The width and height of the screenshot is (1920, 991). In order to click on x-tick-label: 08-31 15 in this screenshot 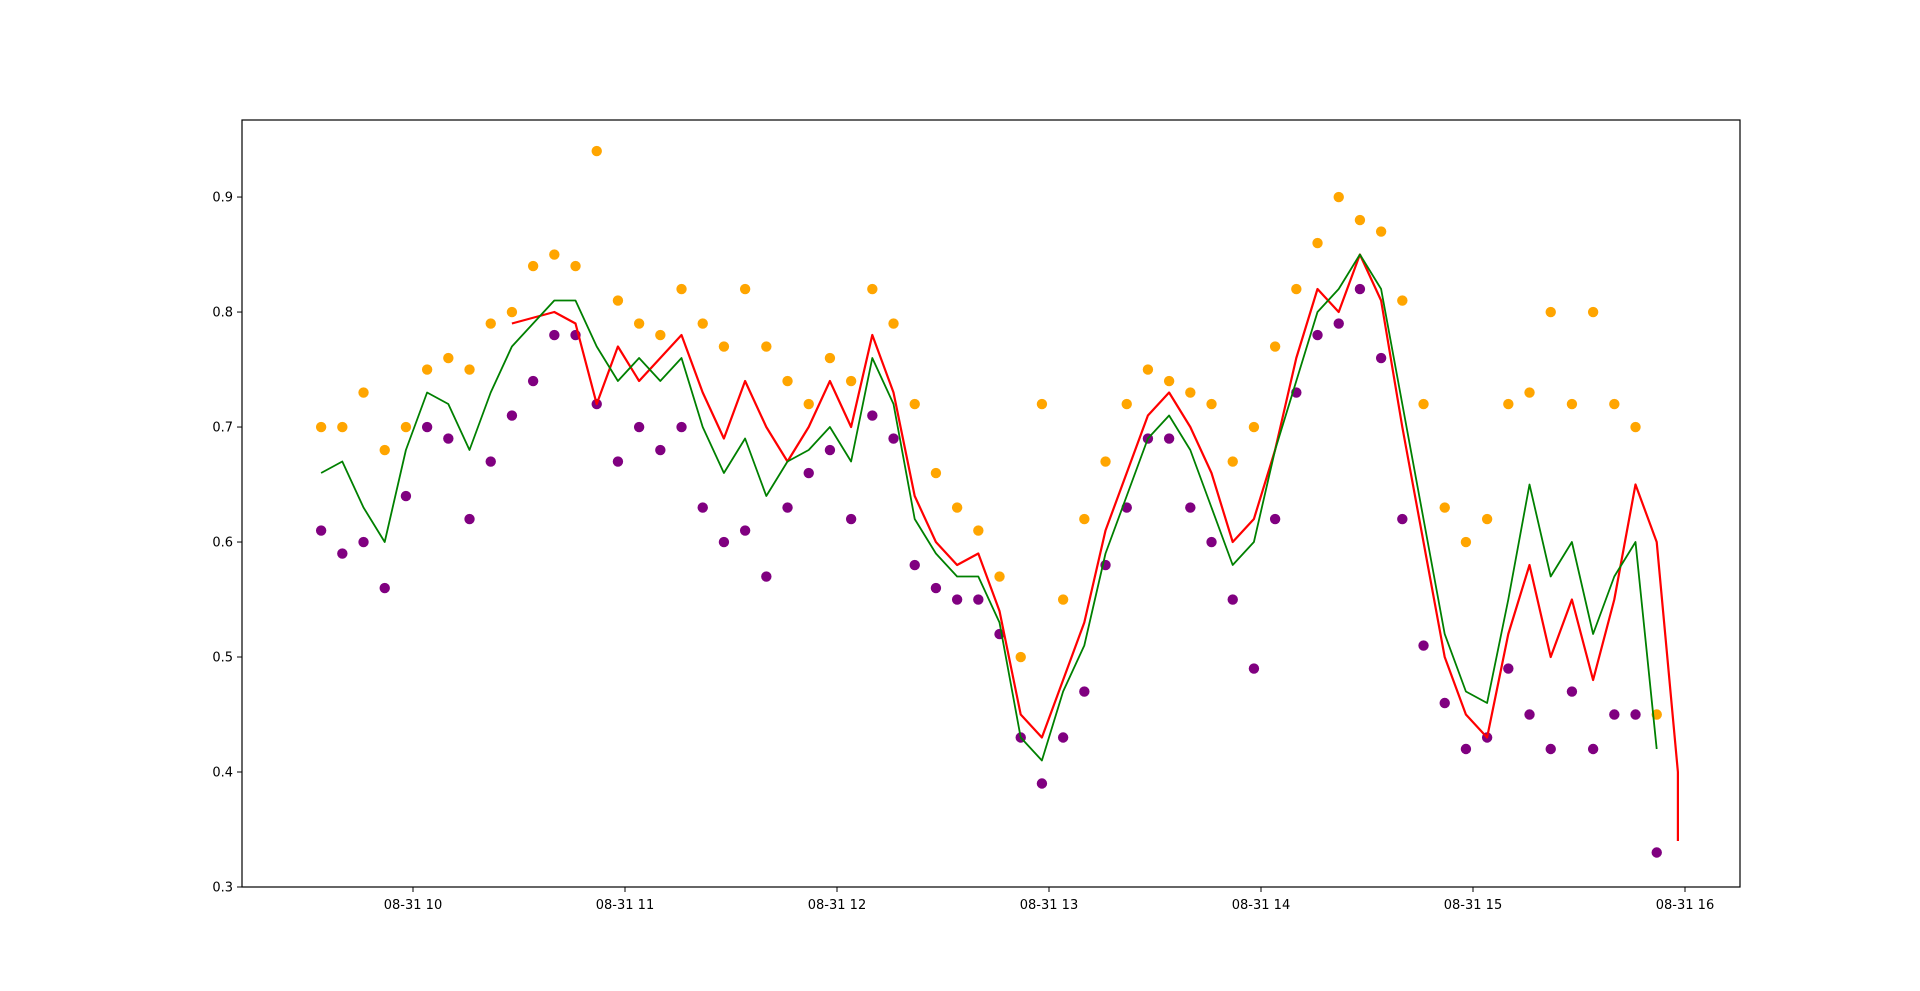, I will do `click(1473, 905)`.